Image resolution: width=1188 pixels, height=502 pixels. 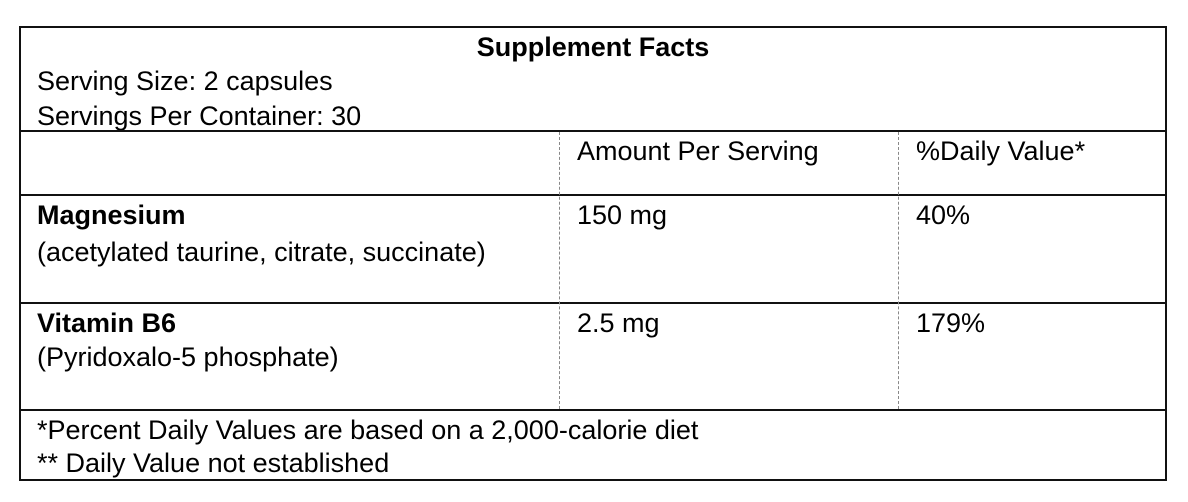 What do you see at coordinates (898, 270) in the screenshot?
I see `column-divider-daily-value` at bounding box center [898, 270].